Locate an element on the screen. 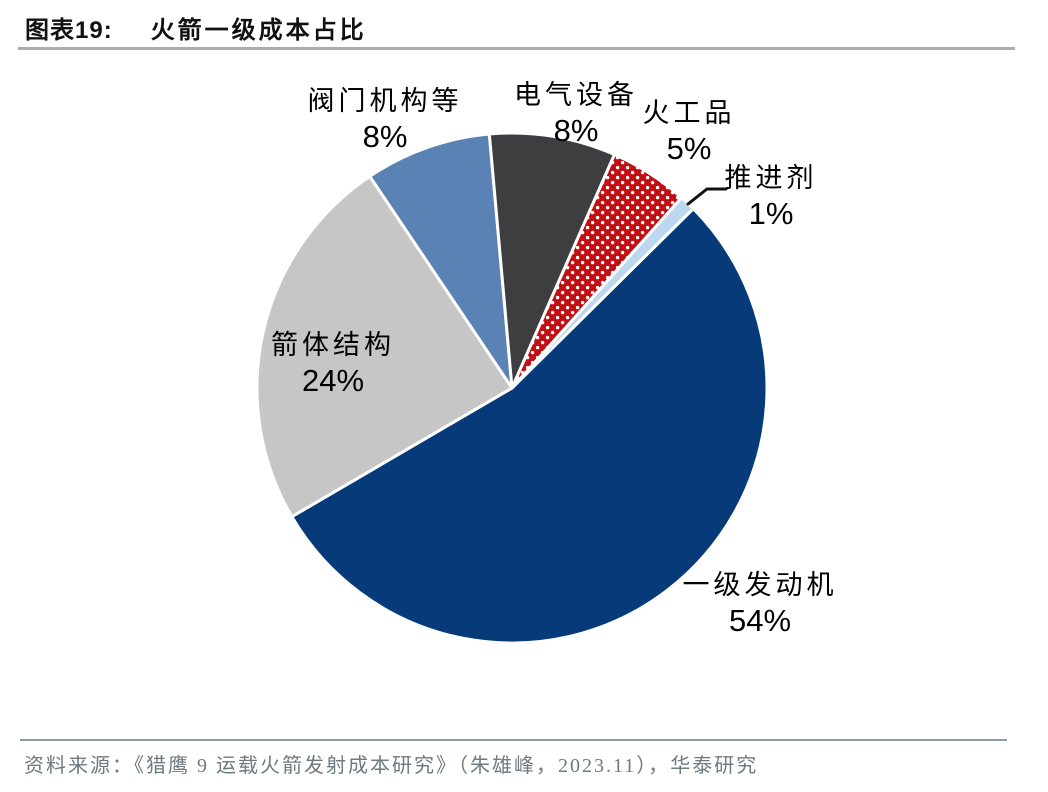 Image resolution: width=1048 pixels, height=792 pixels. propellant-leader-line is located at coordinates (707, 196).